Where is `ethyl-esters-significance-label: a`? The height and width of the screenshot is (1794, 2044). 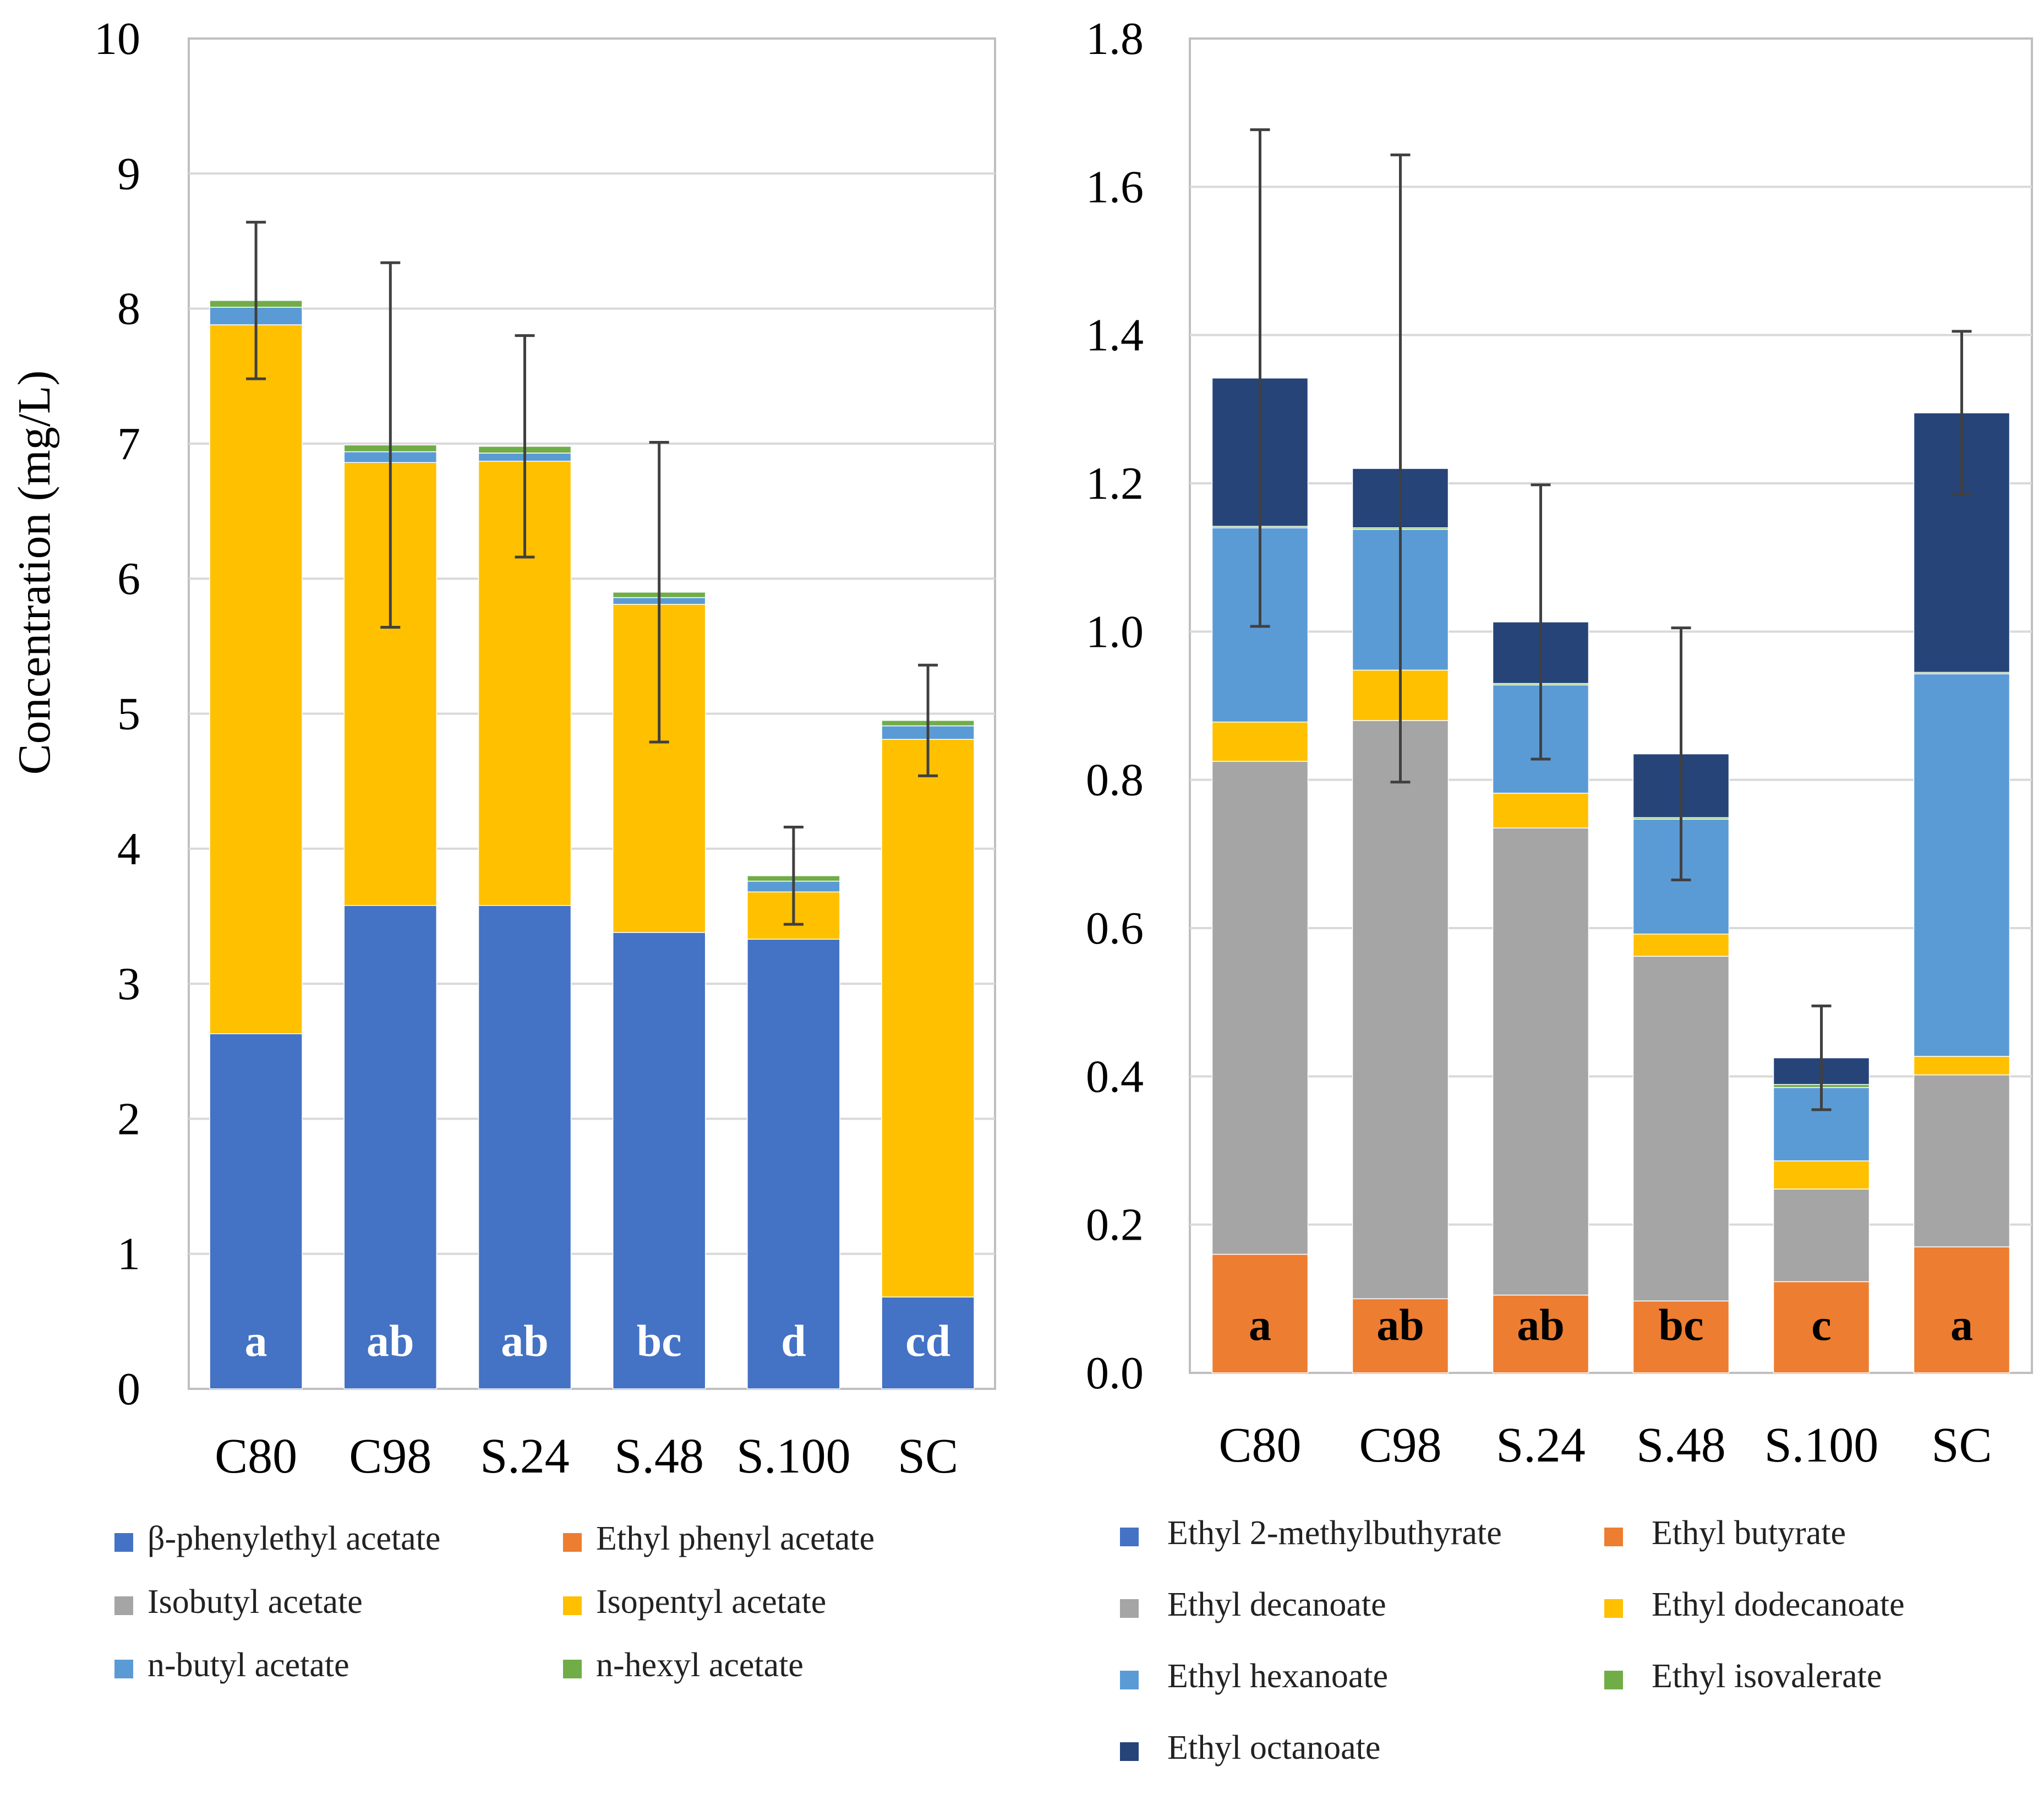
ethyl-esters-significance-label: a is located at coordinates (1961, 1325).